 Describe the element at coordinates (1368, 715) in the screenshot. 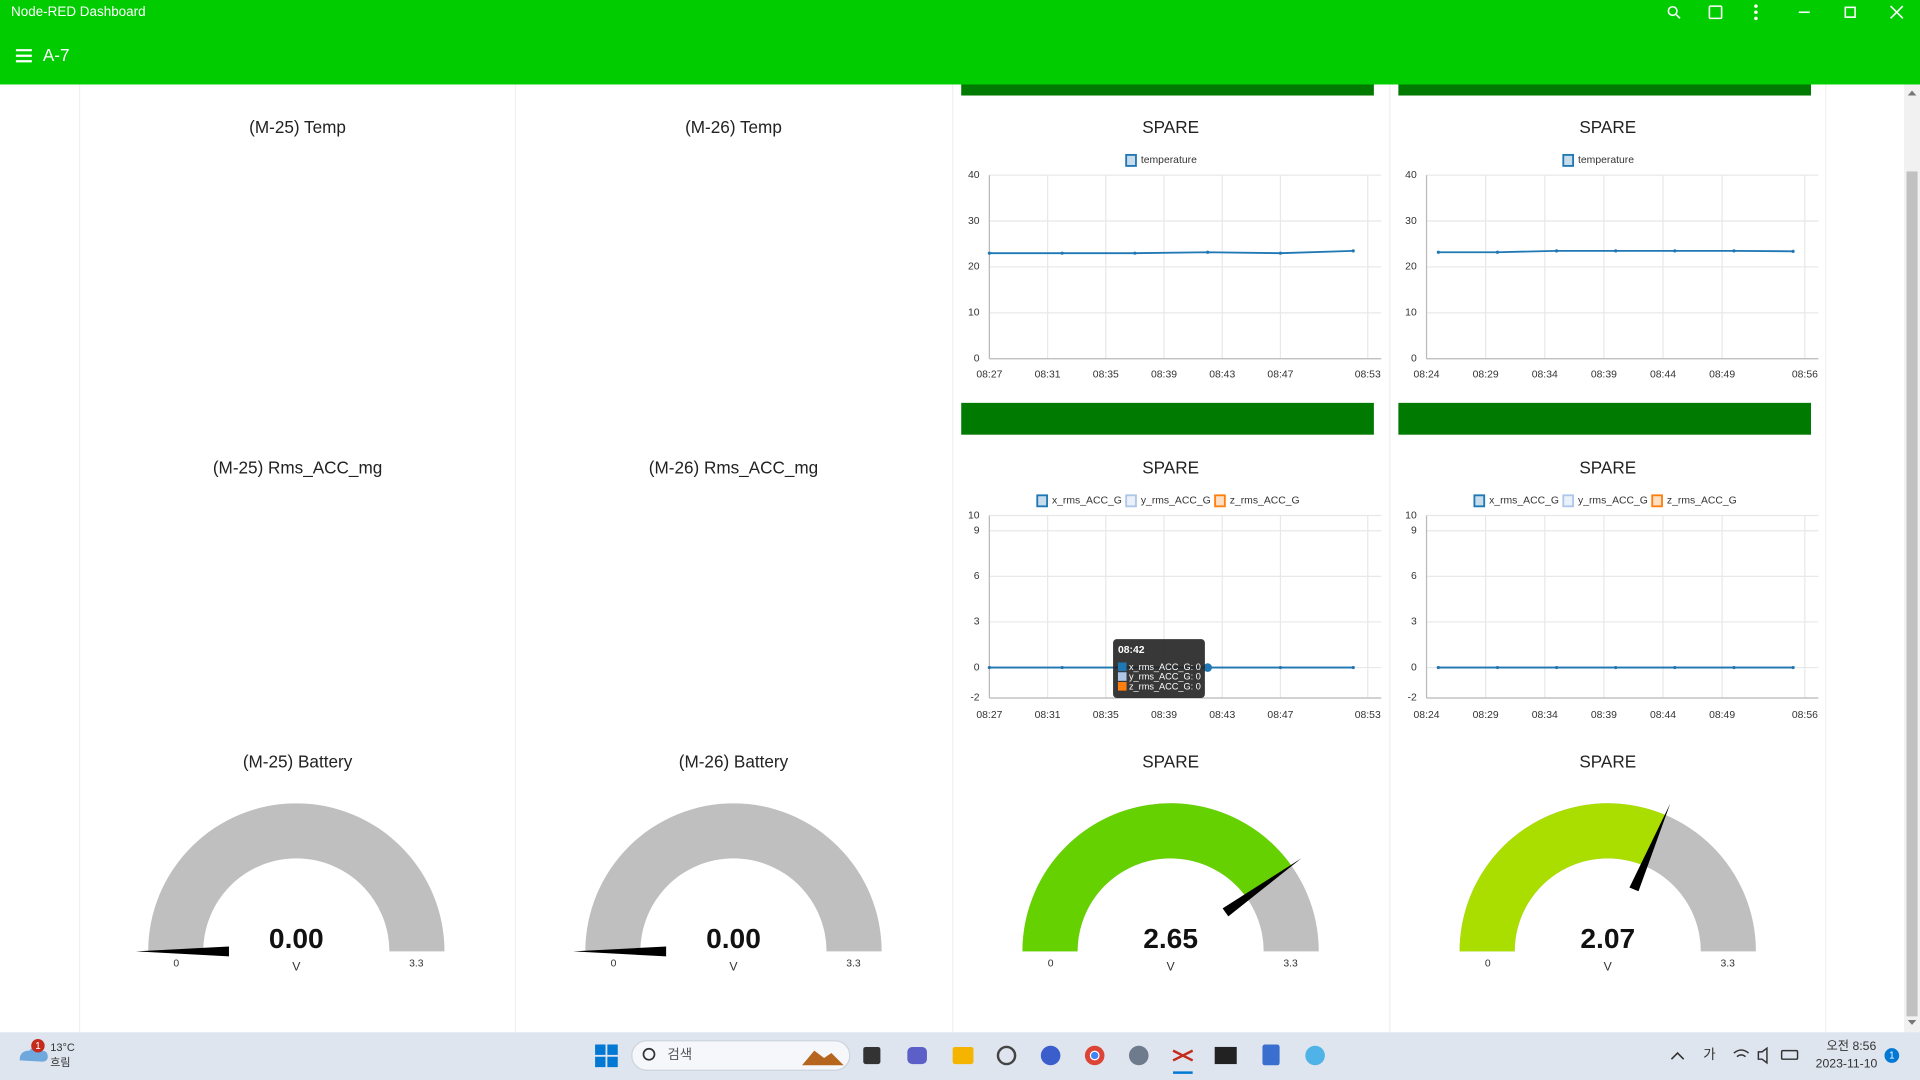

I see `x-tick-label: 08:53` at that location.